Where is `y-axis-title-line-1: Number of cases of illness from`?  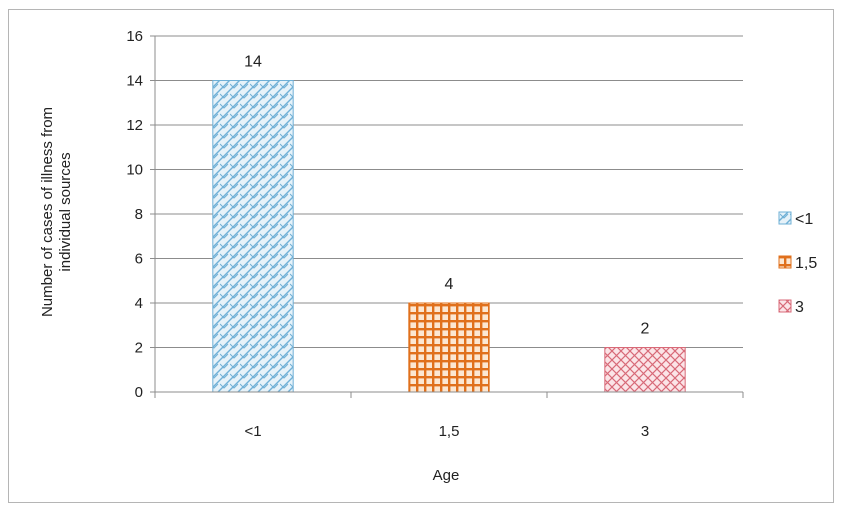 y-axis-title-line-1: Number of cases of illness from is located at coordinates (47, 212).